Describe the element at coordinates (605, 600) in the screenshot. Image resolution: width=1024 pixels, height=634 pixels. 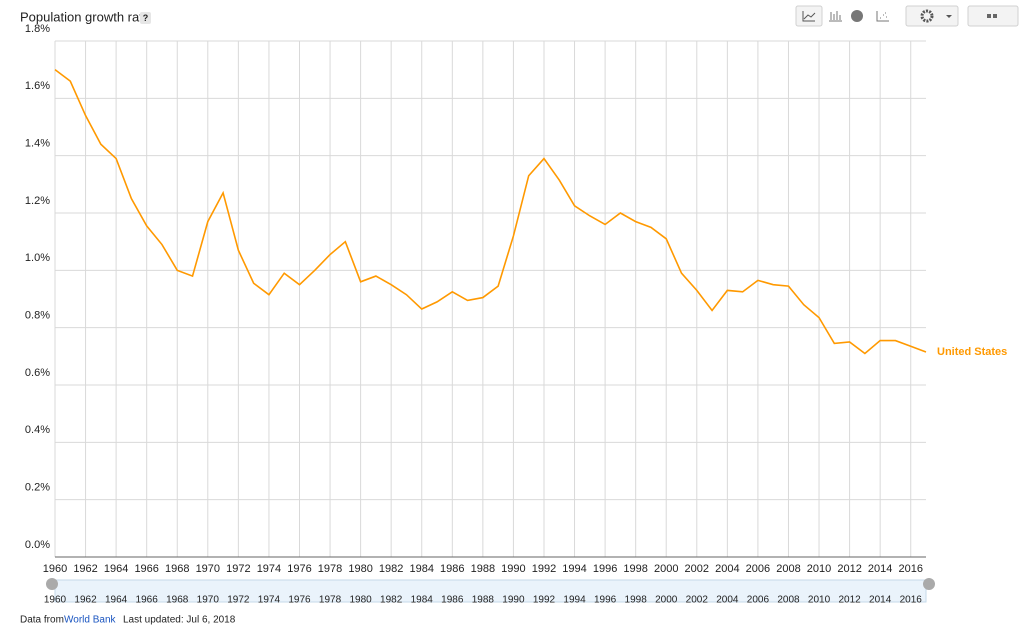
I see `range-tick-label: 1996` at that location.